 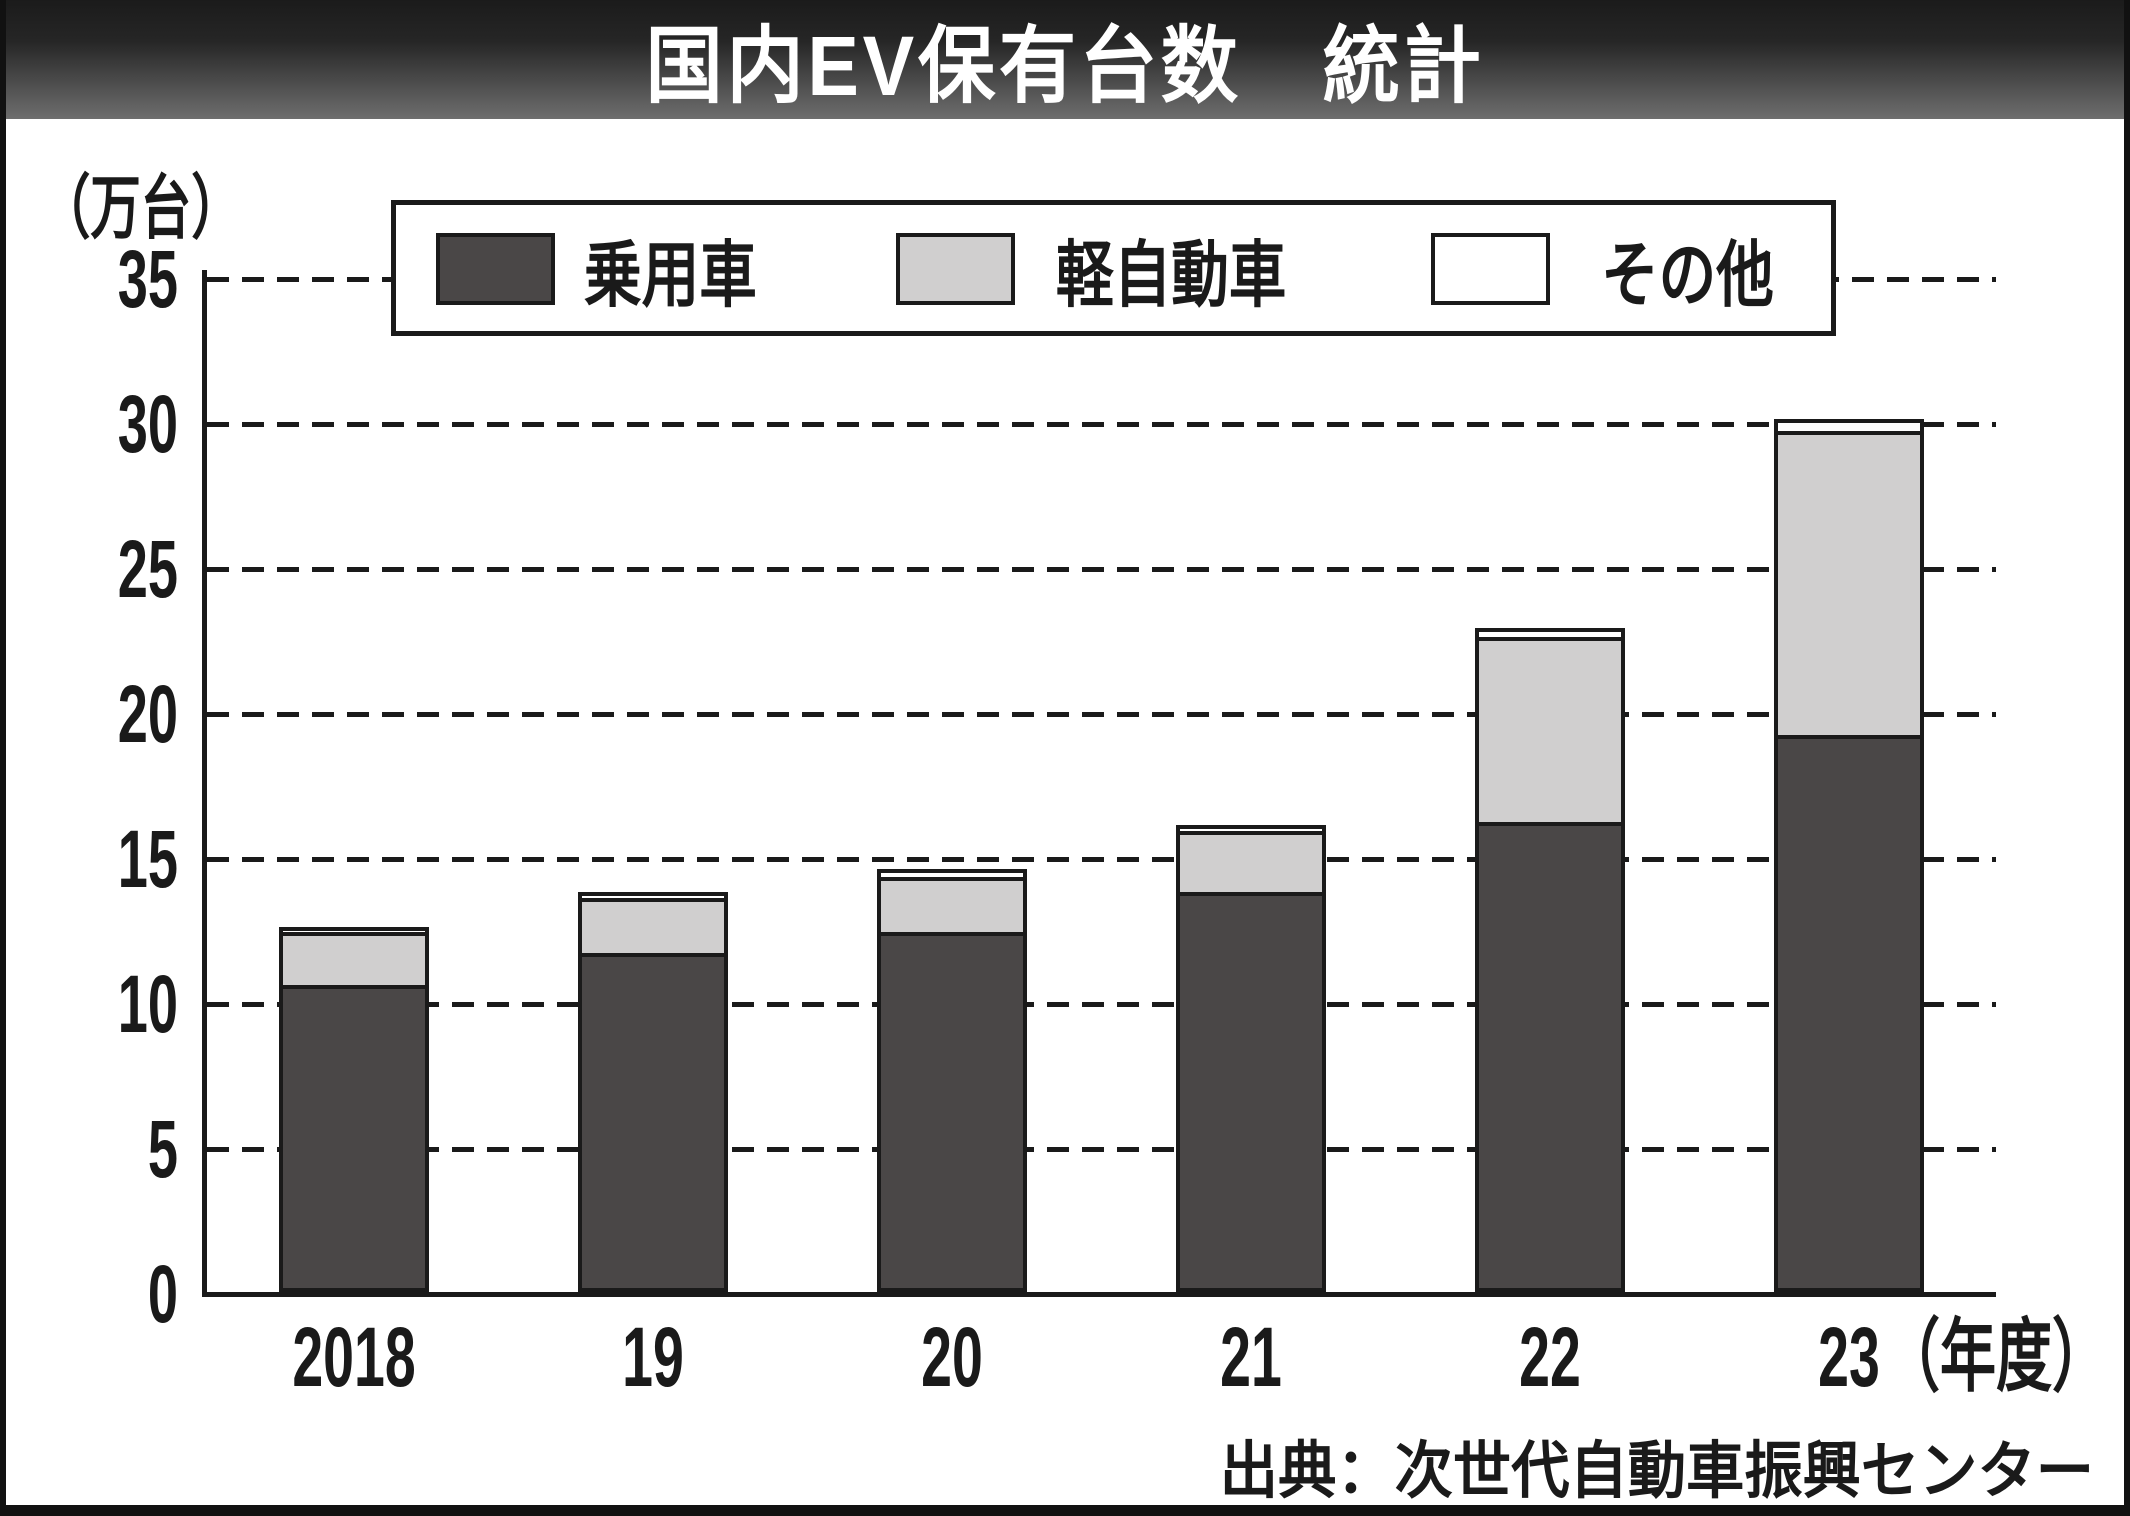 What do you see at coordinates (147, 1004) in the screenshot?
I see `y-tick-label-10: 10` at bounding box center [147, 1004].